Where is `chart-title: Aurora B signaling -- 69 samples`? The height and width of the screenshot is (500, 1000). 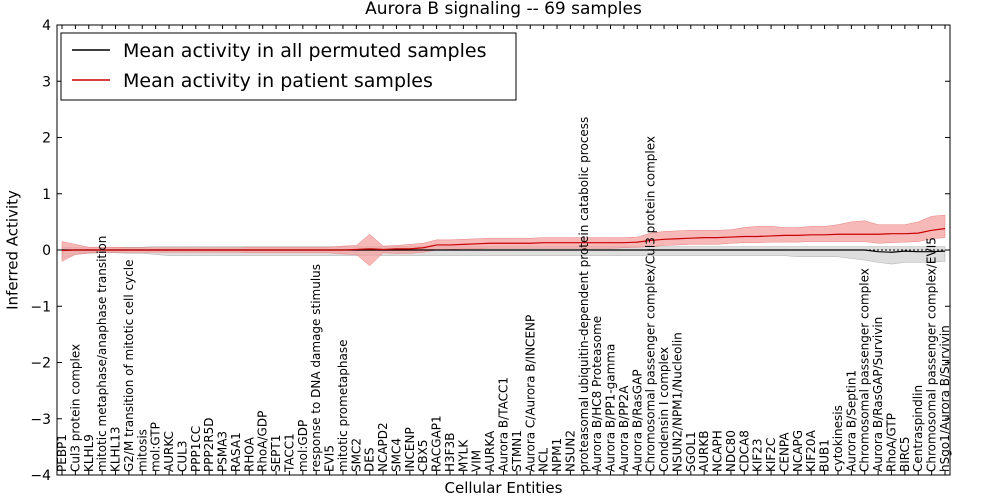 chart-title: Aurora B signaling -- 69 samples is located at coordinates (503, 9).